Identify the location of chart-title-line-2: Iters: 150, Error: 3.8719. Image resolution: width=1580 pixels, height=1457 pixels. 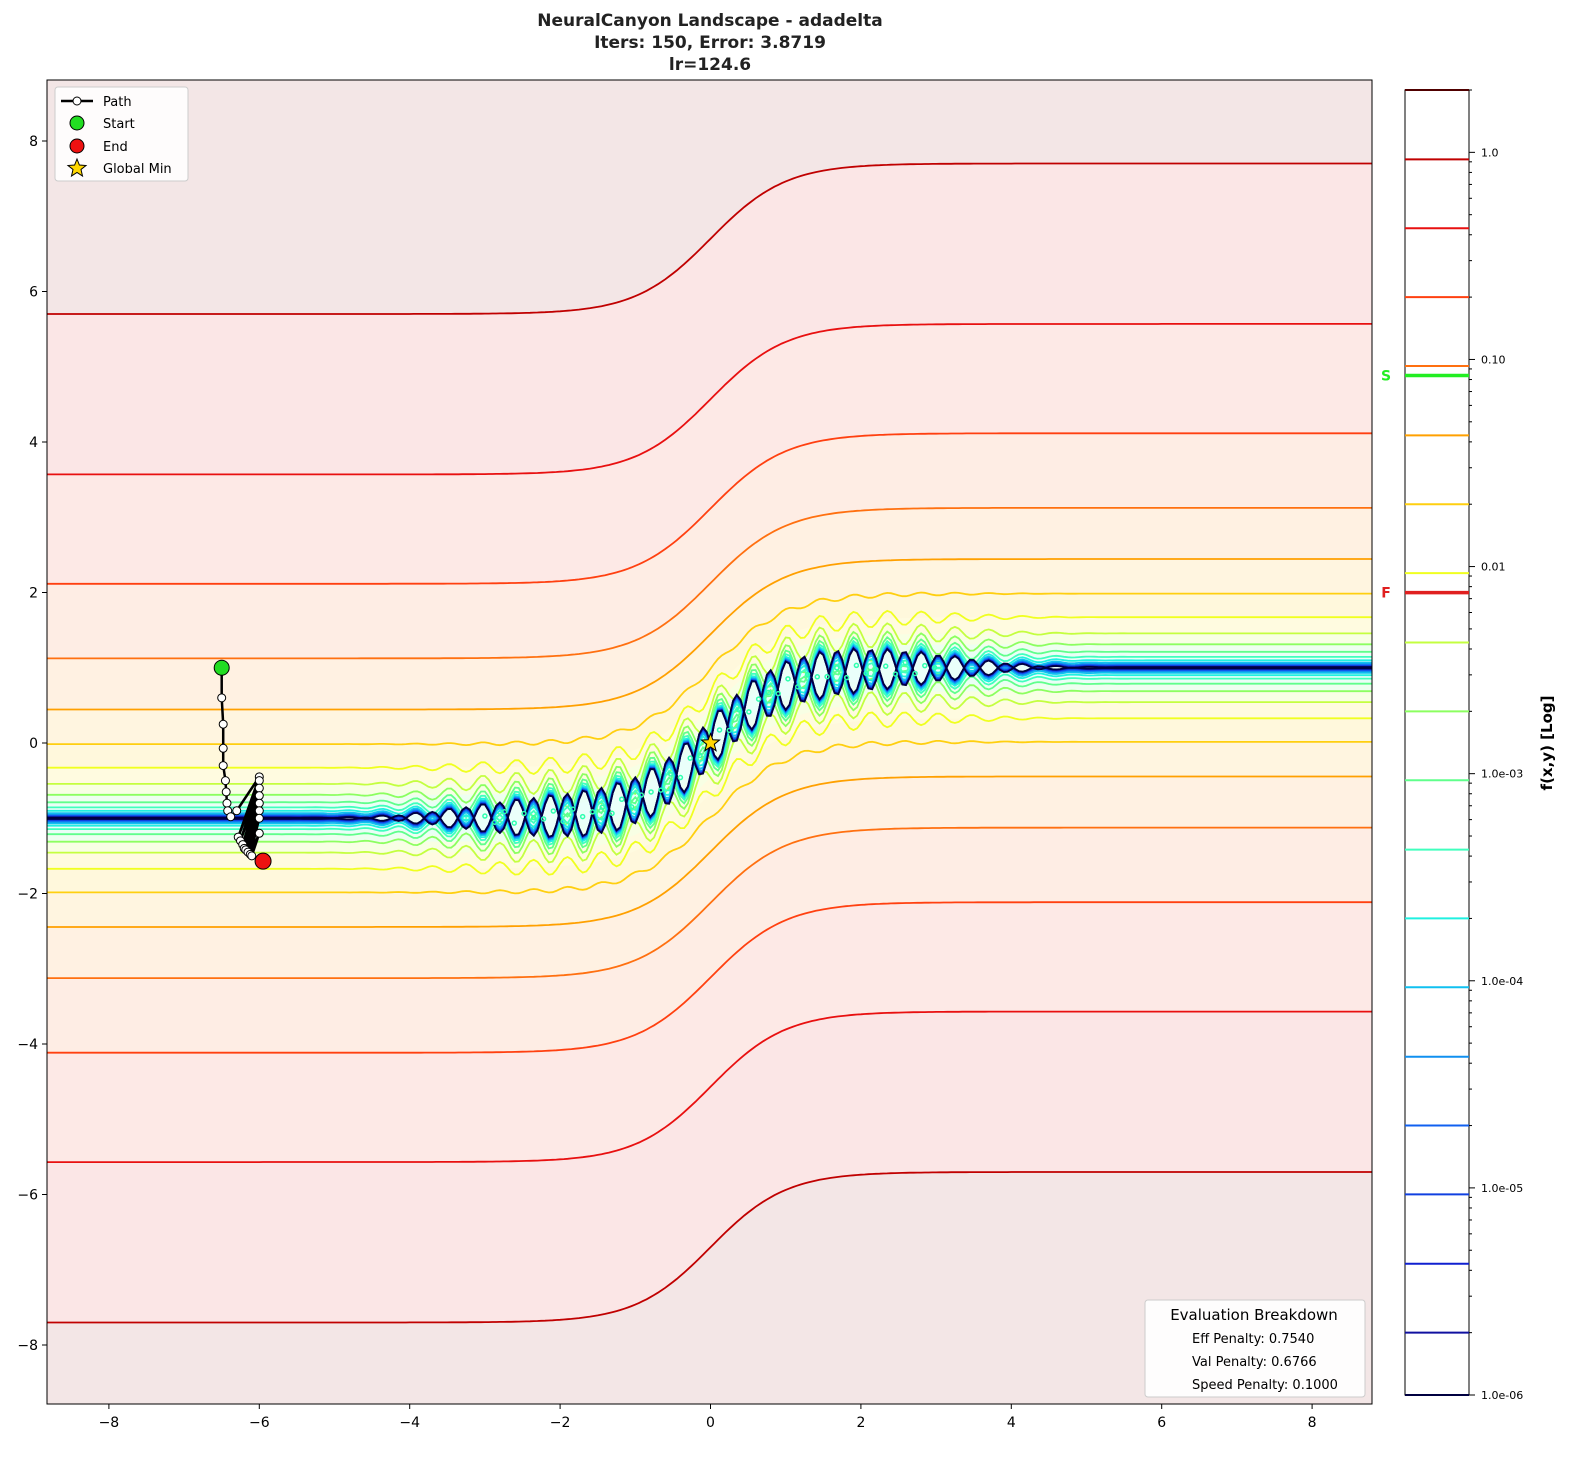
(710, 43).